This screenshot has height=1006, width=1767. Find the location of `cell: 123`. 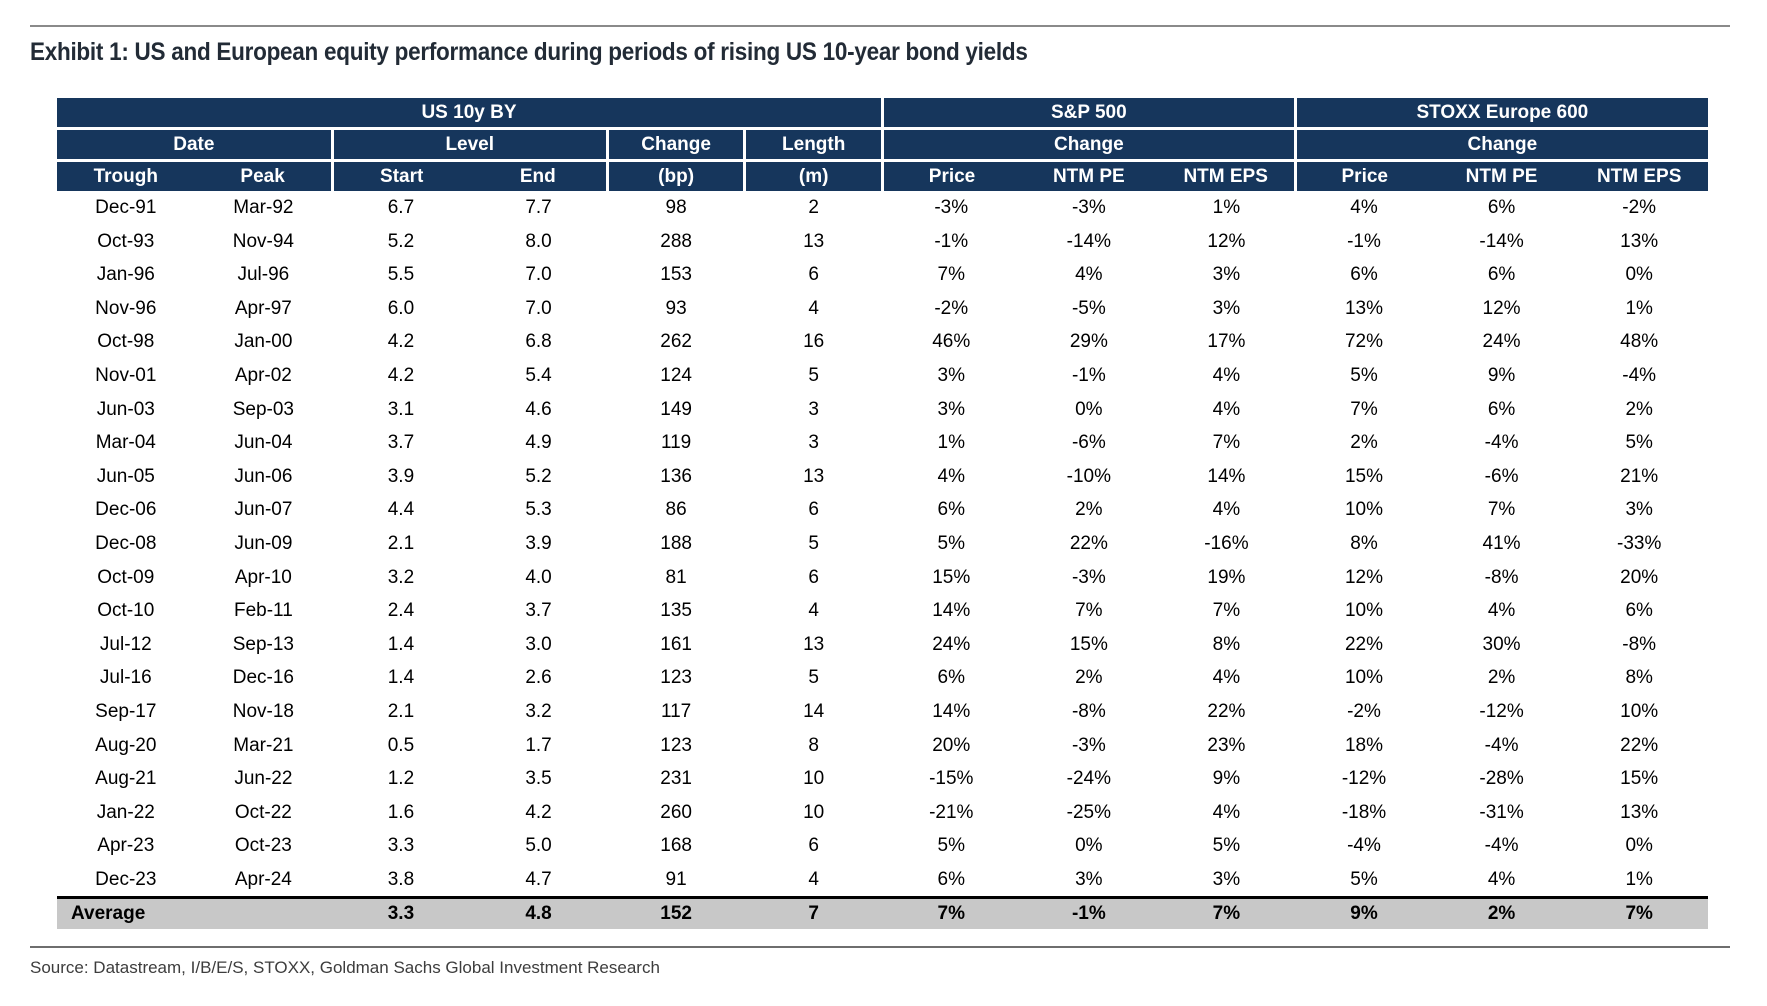

cell: 123 is located at coordinates (676, 678).